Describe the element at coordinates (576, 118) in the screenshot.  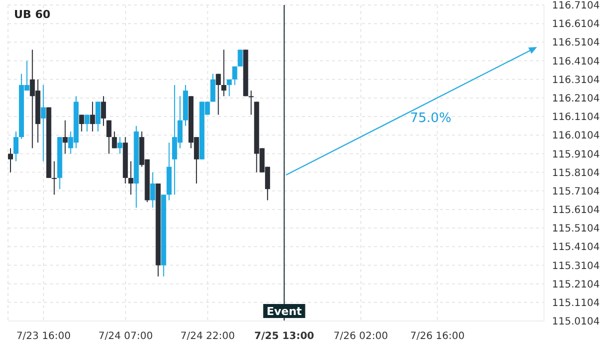
I see `y-tick-label: 116.1104` at that location.